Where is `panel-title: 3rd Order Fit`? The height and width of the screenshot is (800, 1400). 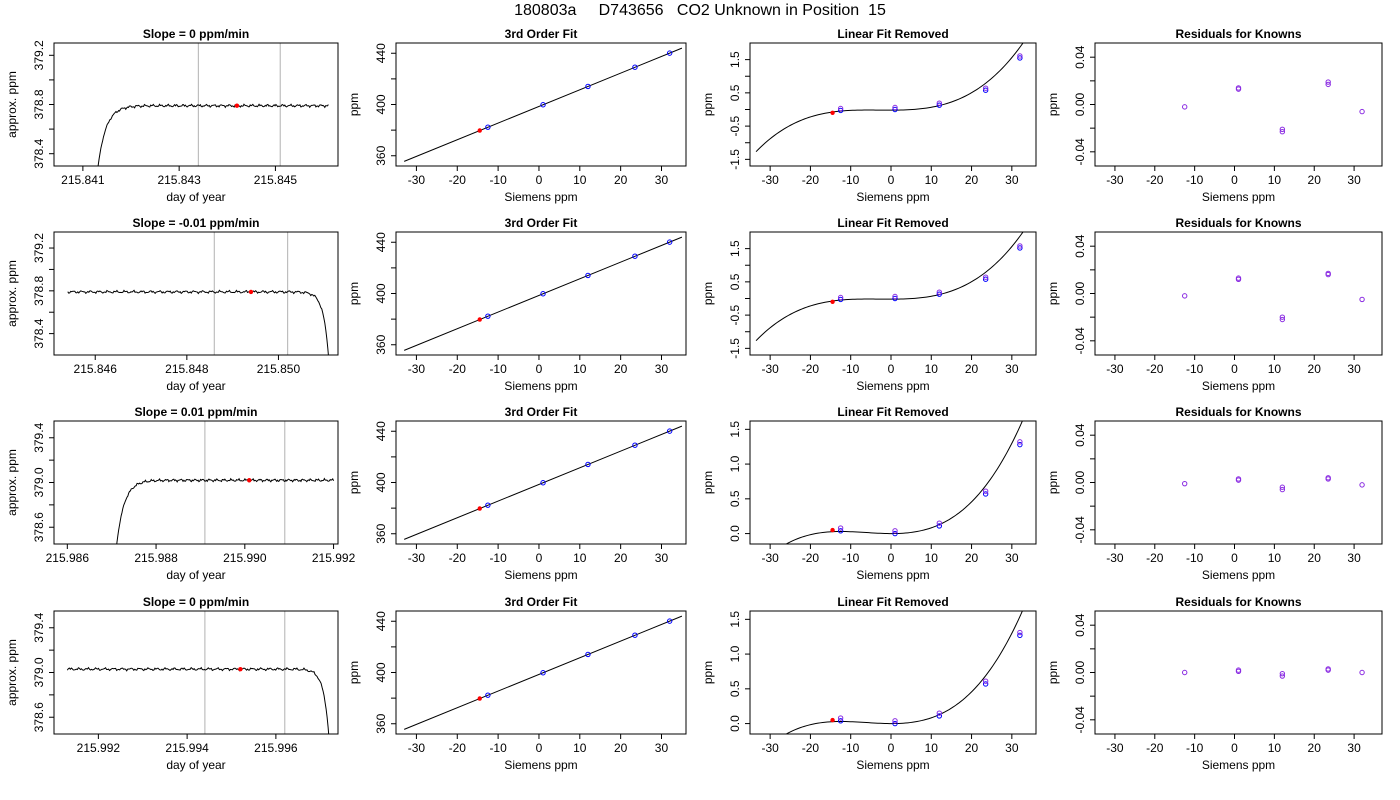
panel-title: 3rd Order Fit is located at coordinates (541, 602).